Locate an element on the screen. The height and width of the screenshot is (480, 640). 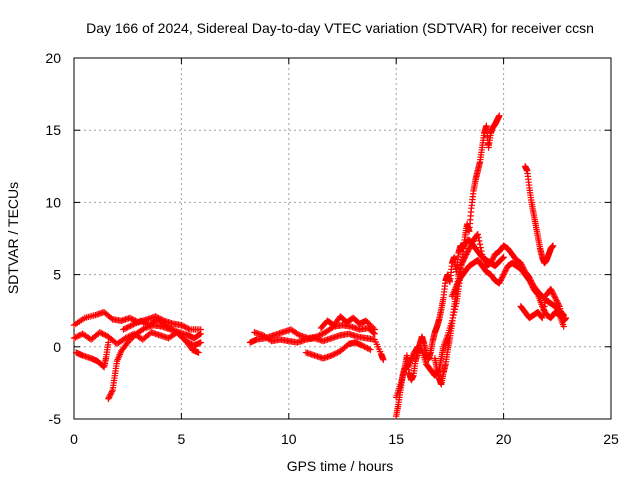
x-tick-label: 25 is located at coordinates (611, 439).